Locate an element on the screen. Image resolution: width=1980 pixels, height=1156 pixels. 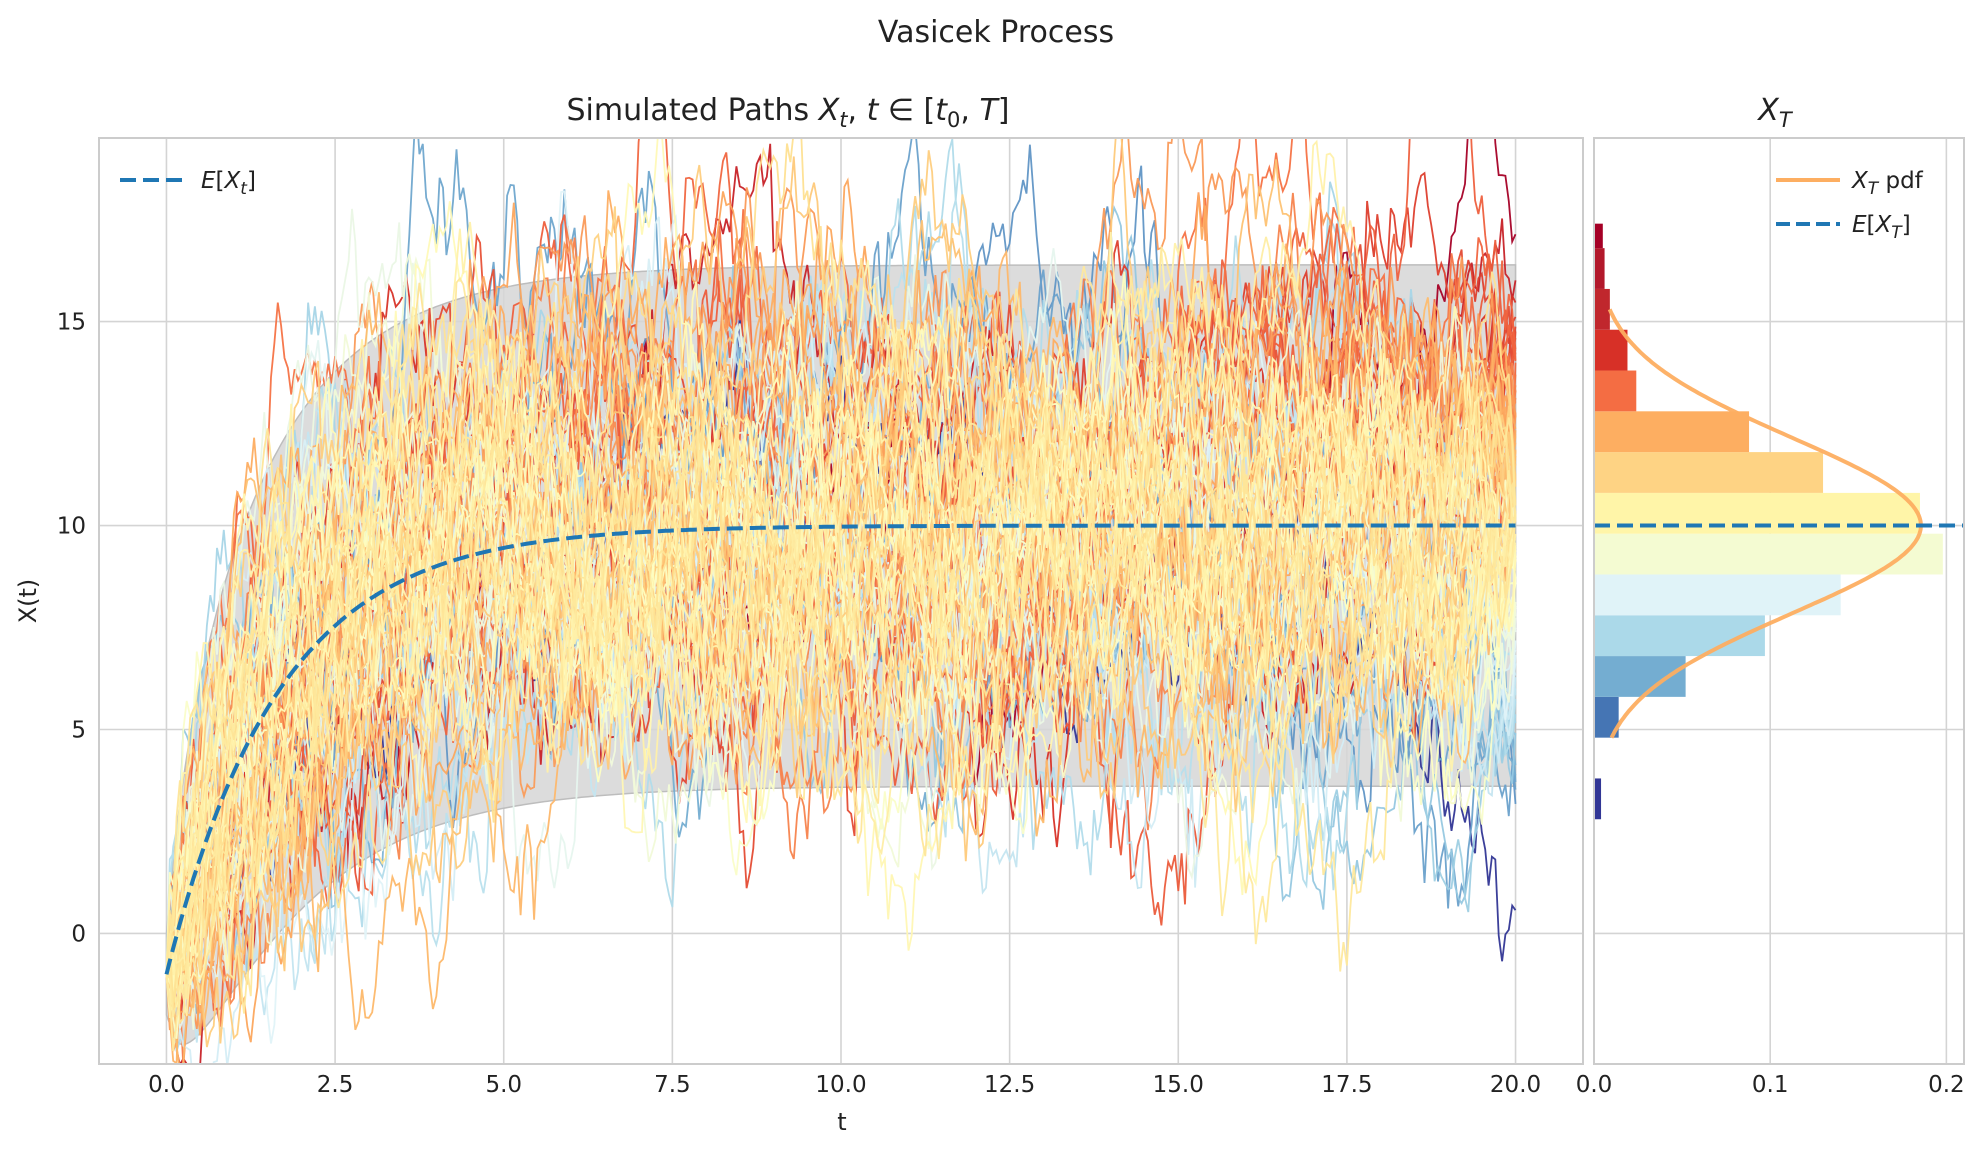
y-tick-label: 10 is located at coordinates (71, 527).